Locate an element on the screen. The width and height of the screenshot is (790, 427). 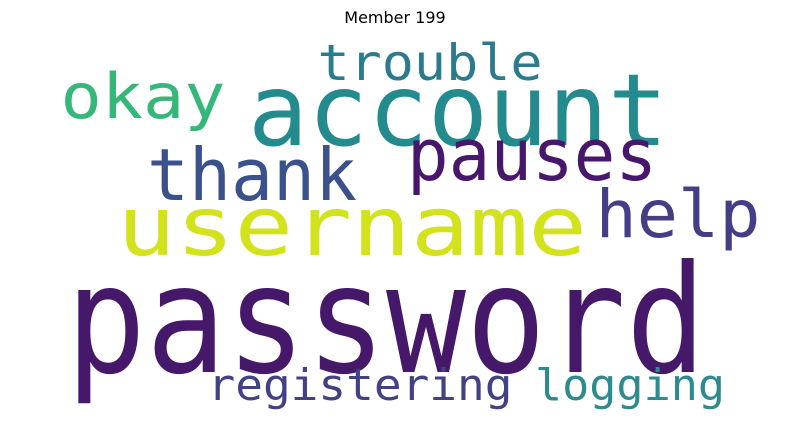
figure-title: Member 199 is located at coordinates (395, 17).